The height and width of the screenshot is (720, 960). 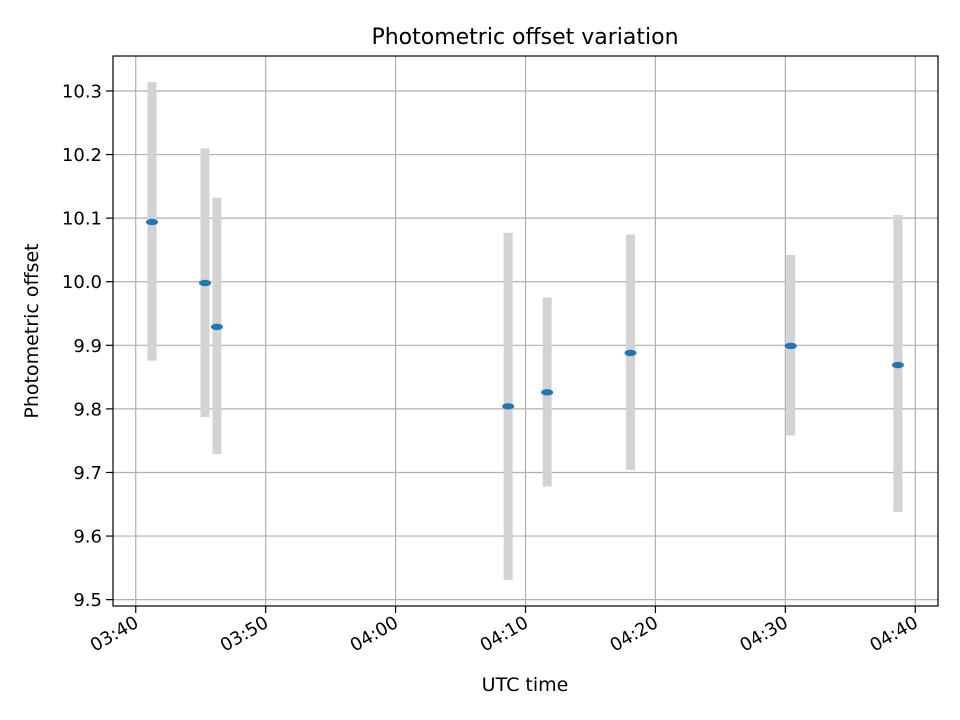 What do you see at coordinates (82, 91) in the screenshot?
I see `y-tick-label: 10.3` at bounding box center [82, 91].